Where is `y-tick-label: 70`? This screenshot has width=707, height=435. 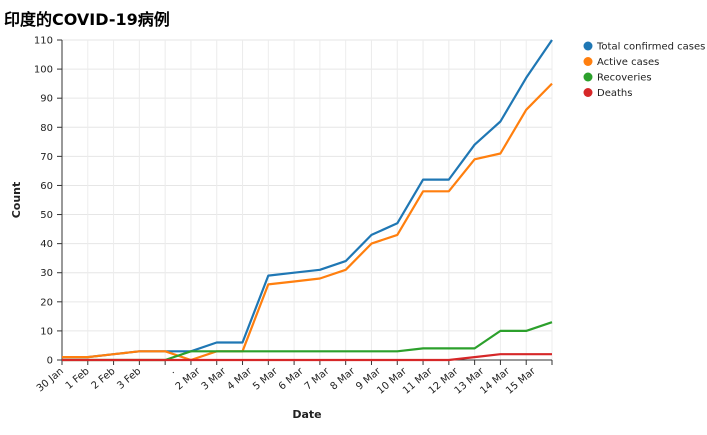 y-tick-label: 70 is located at coordinates (46, 157).